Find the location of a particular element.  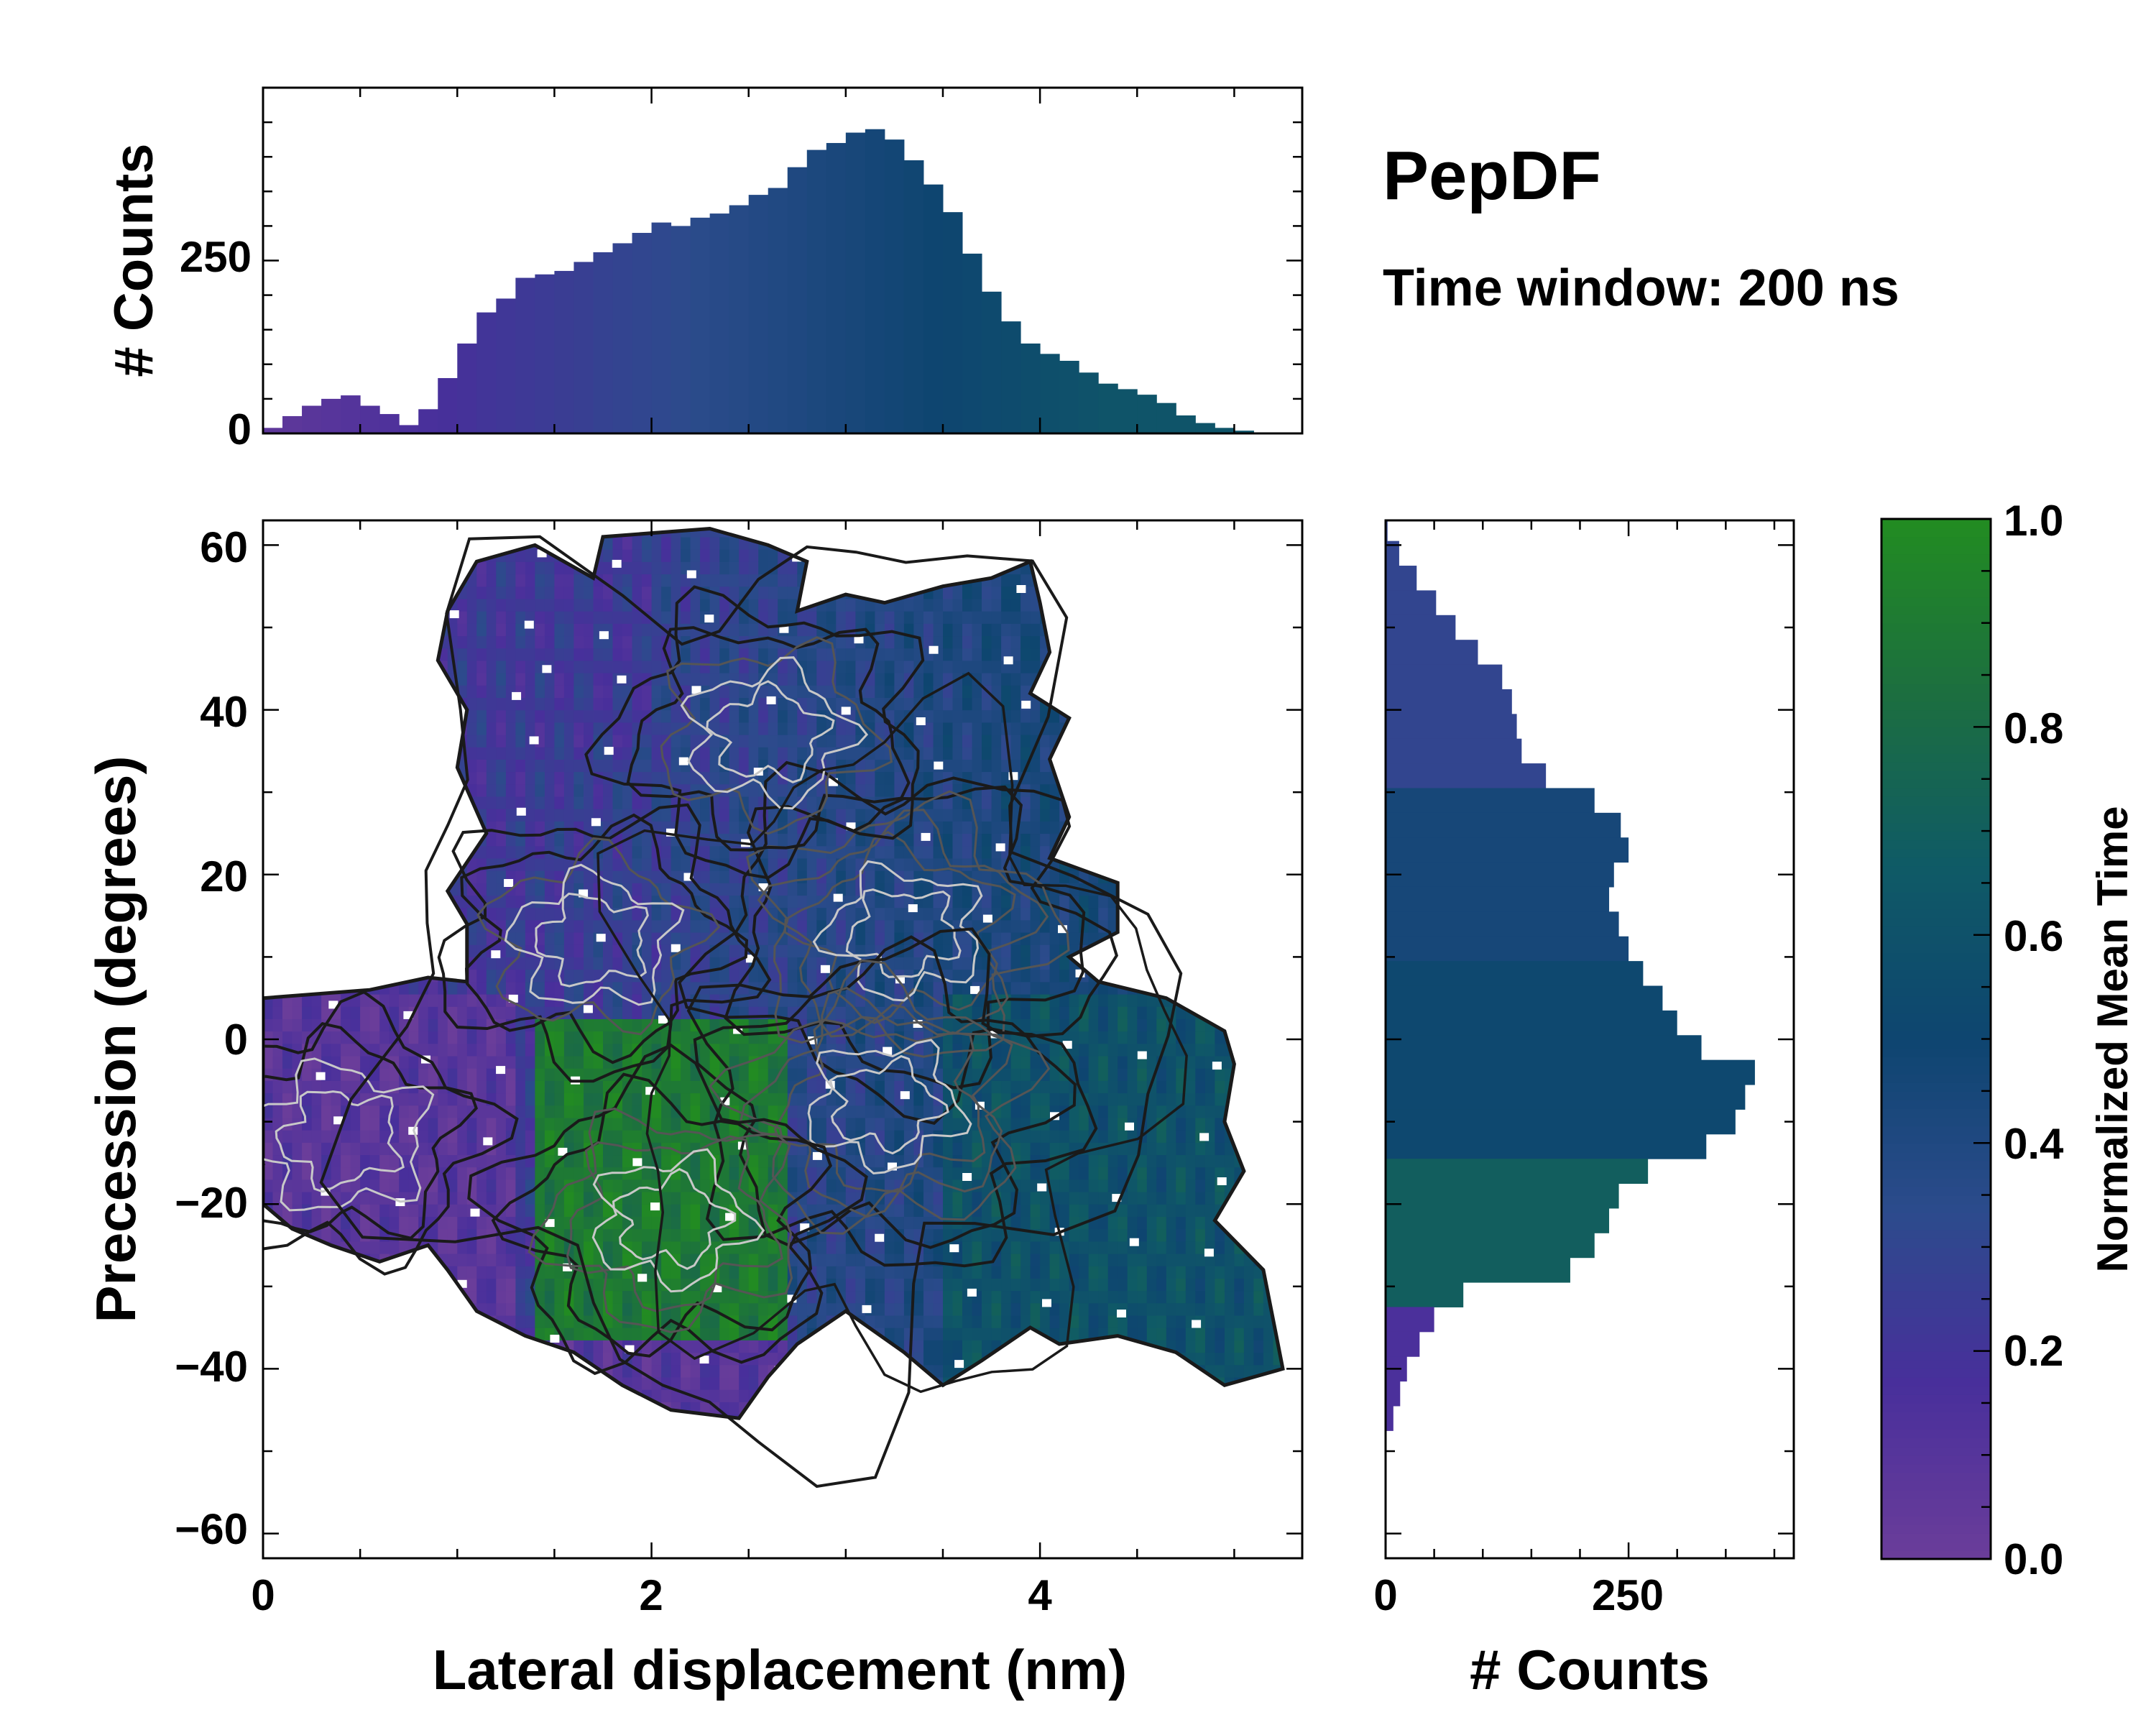

top-histogram-ticks is located at coordinates (782, 260).